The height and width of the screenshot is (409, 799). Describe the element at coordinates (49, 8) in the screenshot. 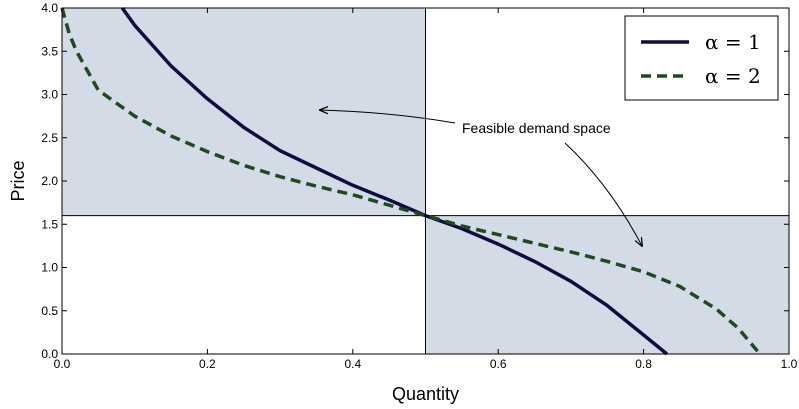

I see `y-tick-label: 4.0` at that location.